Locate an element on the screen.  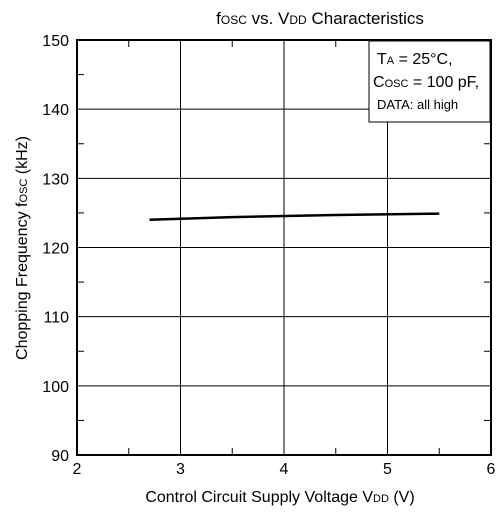
y-axis-label: Chopping Frequency fOSC (kHz) is located at coordinates (22, 248).